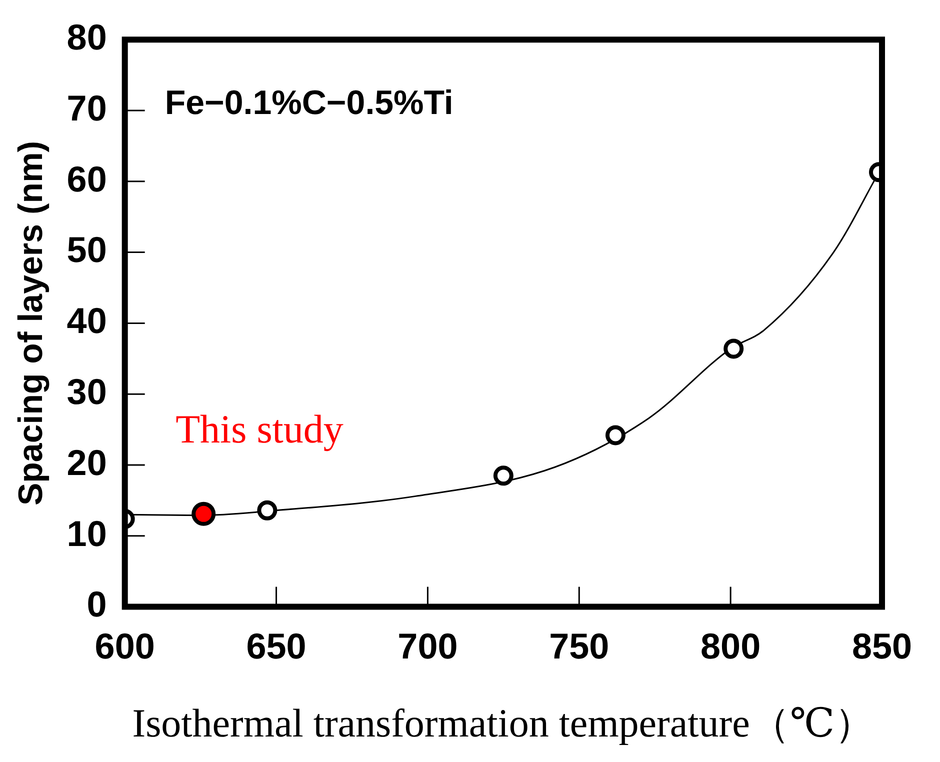 The height and width of the screenshot is (762, 940). Describe the element at coordinates (86, 179) in the screenshot. I see `y-tick-label: 60` at that location.